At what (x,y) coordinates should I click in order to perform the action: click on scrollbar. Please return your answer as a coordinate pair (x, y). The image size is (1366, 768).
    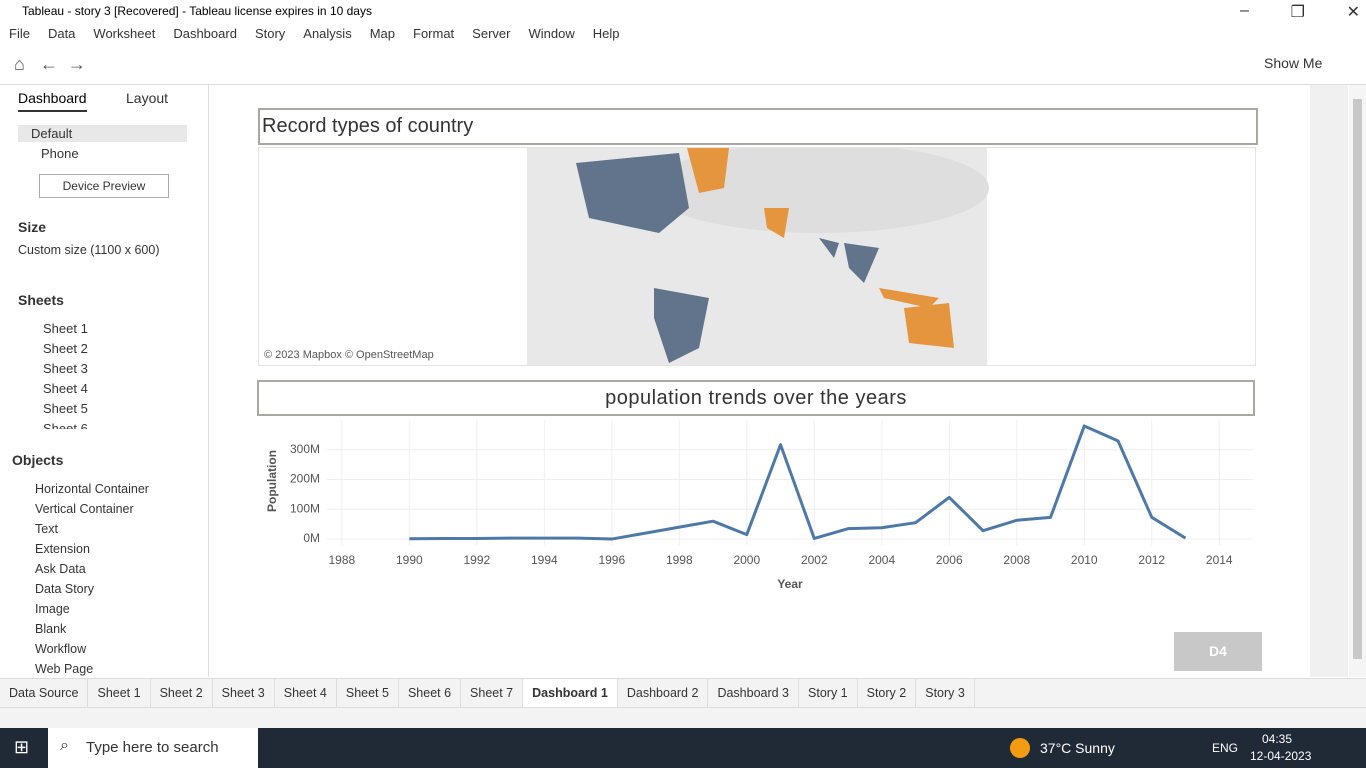
    Looking at the image, I should click on (1357, 381).